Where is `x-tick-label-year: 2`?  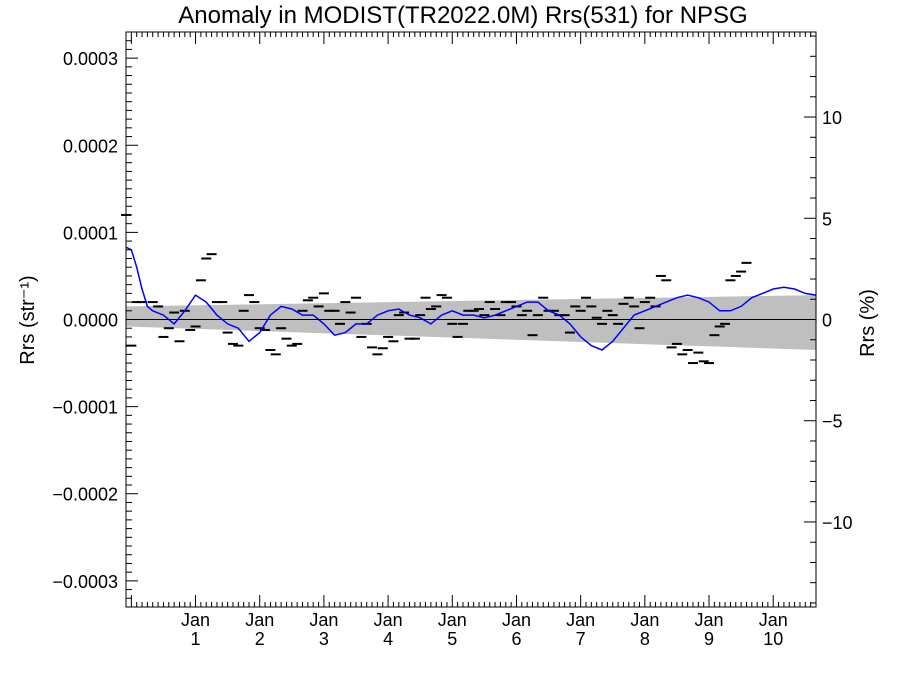
x-tick-label-year: 2 is located at coordinates (260, 639).